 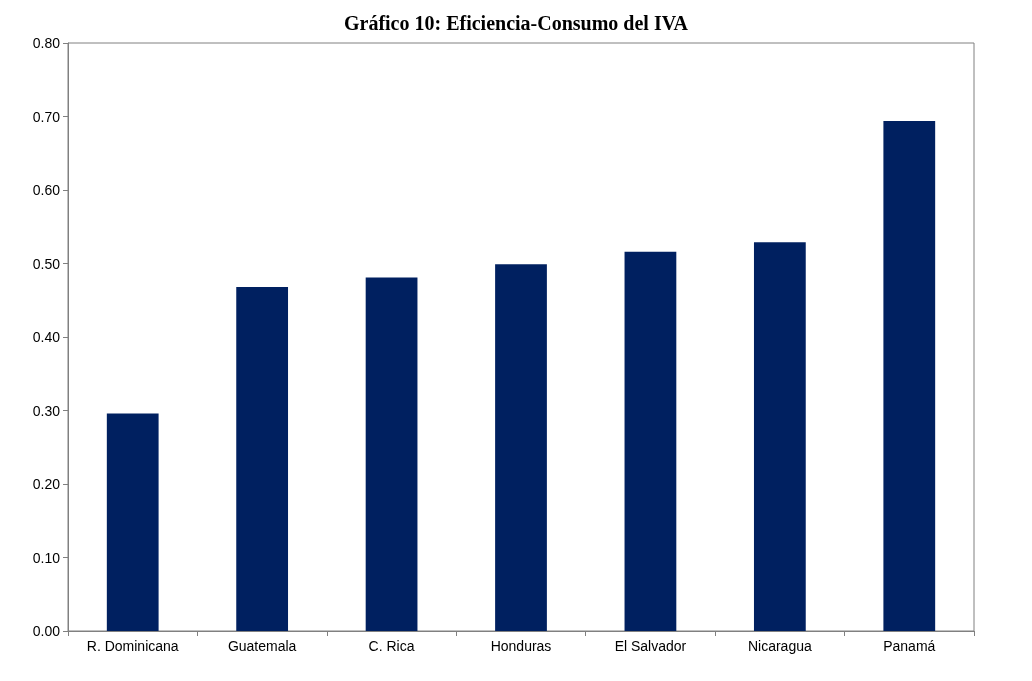 I want to click on y-tick-label: 0.30, so click(x=46, y=410).